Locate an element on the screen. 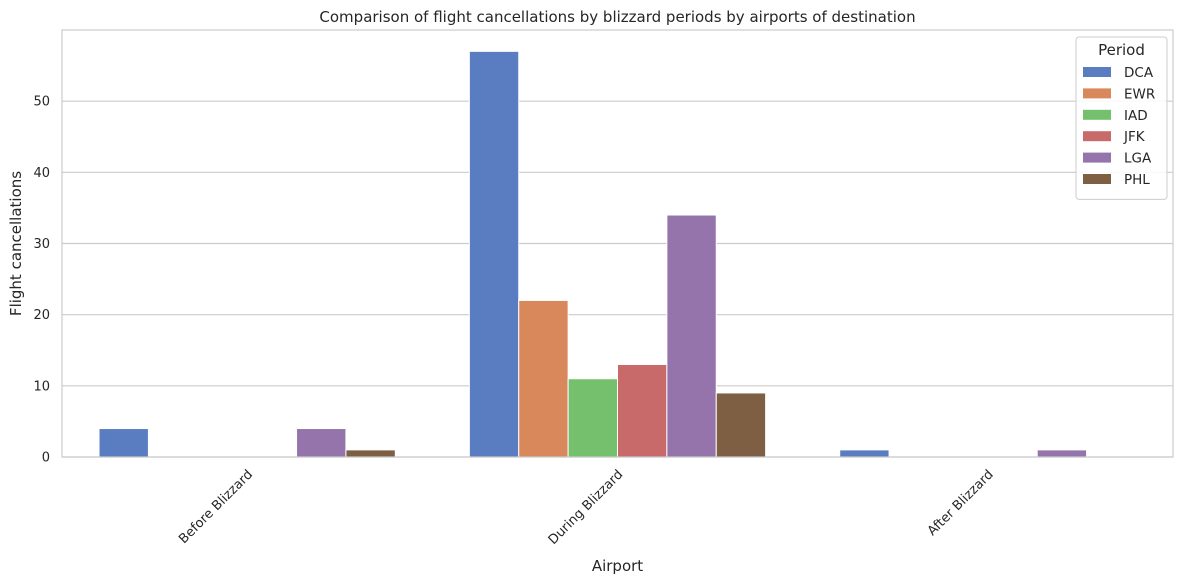 This screenshot has height=584, width=1184. legend-label-lga: LGA is located at coordinates (1138, 159).